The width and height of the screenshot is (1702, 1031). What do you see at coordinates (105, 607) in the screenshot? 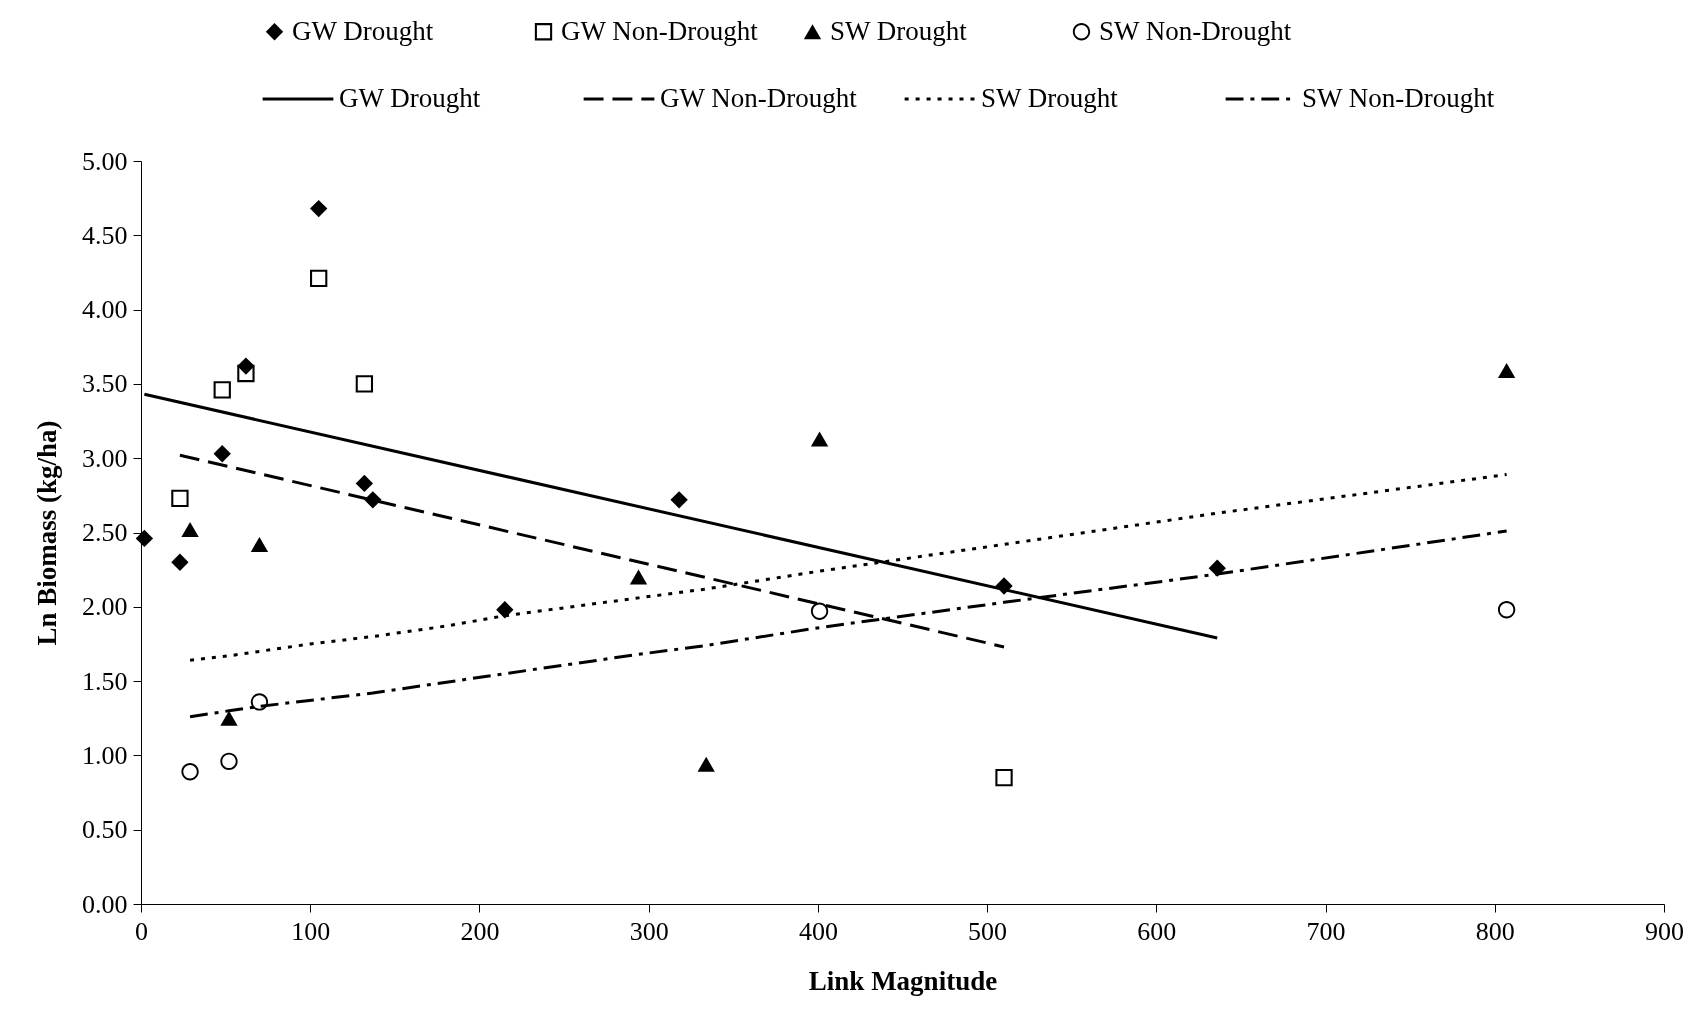
I see `y-tick-label: 2.00` at bounding box center [105, 607].